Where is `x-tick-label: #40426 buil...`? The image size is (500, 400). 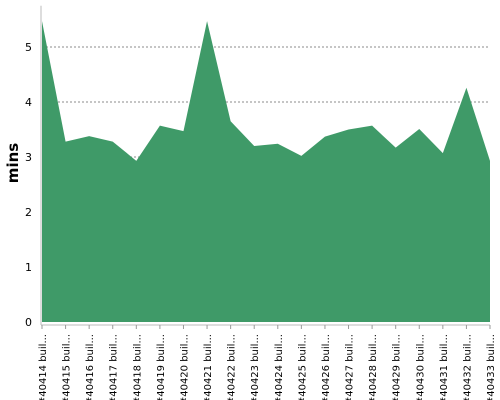
x-tick-label: #40426 buil... is located at coordinates (326, 367).